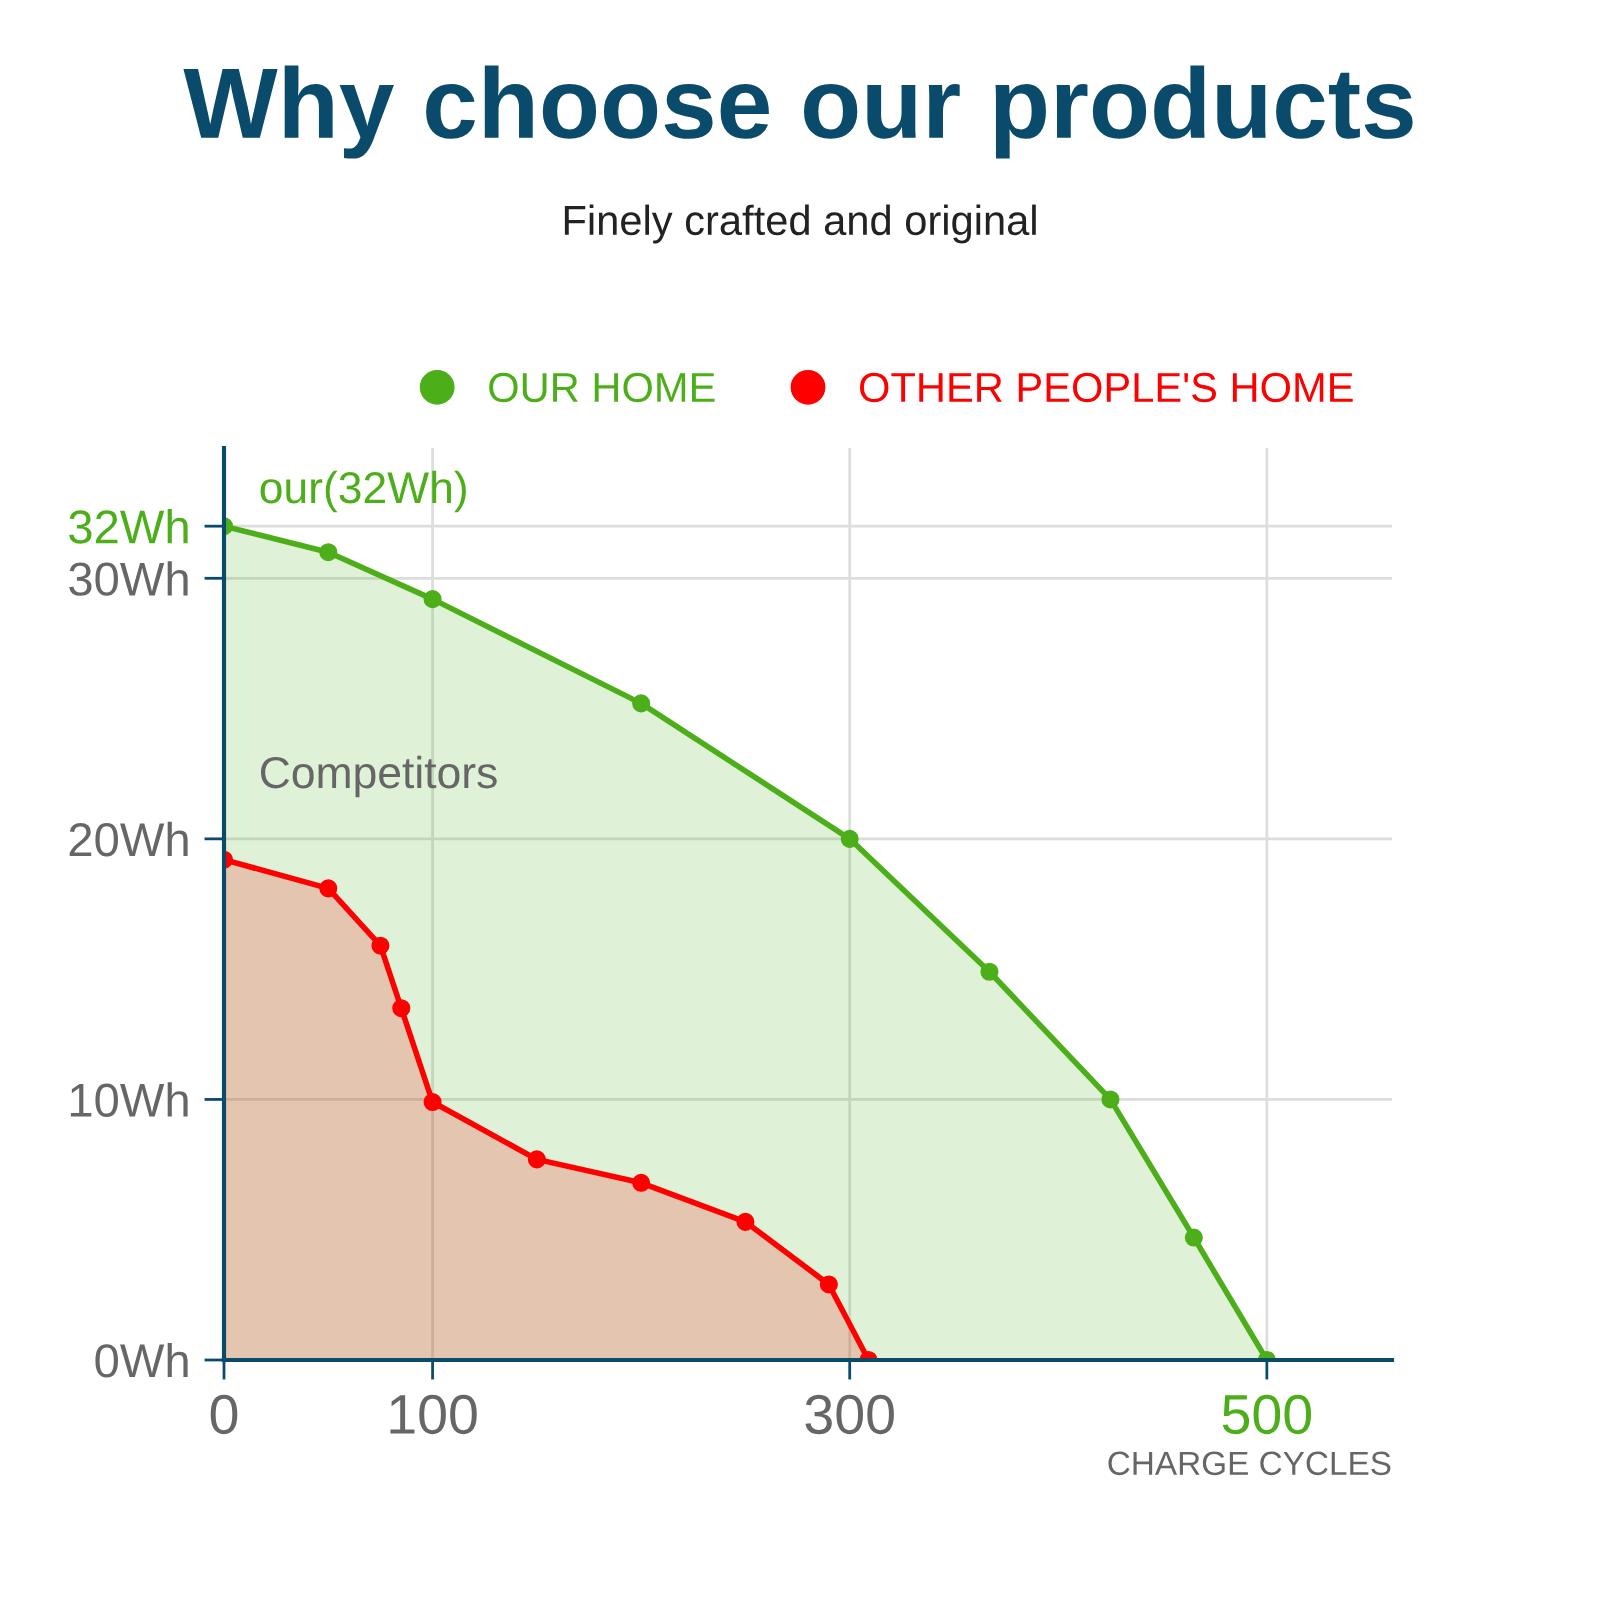 The height and width of the screenshot is (1600, 1600). Describe the element at coordinates (141, 1360) in the screenshot. I see `y-tick-label: 0Wh` at that location.